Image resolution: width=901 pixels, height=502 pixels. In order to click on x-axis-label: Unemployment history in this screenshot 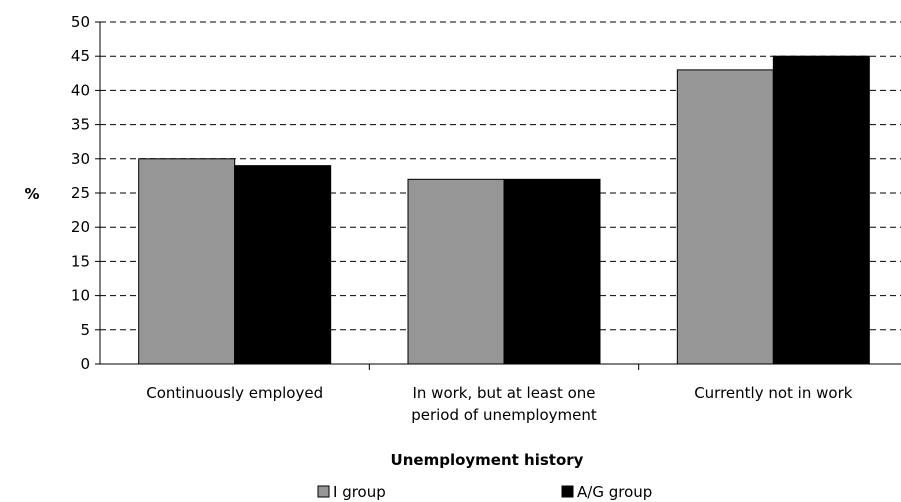, I will do `click(487, 460)`.